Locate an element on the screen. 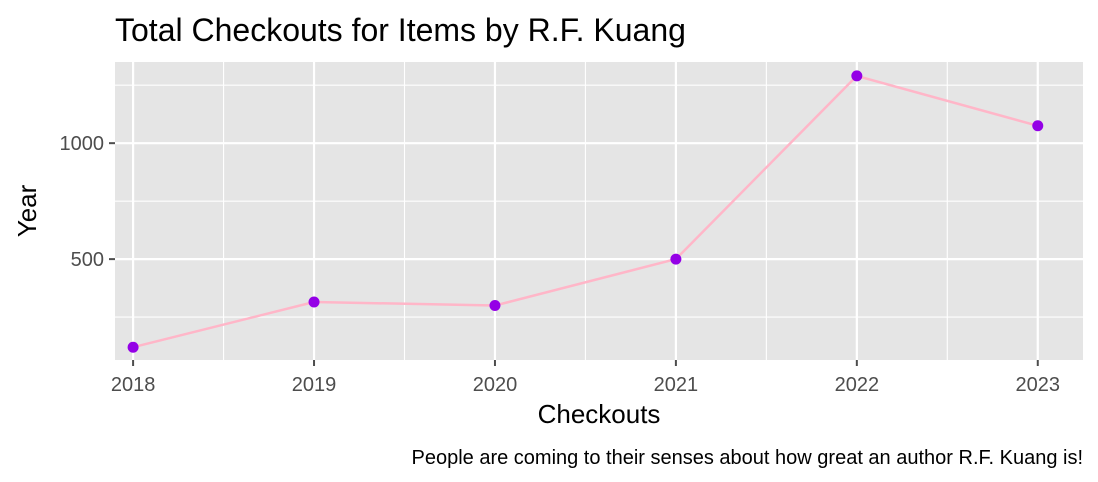  y-tick-label: 500 is located at coordinates (87, 260).